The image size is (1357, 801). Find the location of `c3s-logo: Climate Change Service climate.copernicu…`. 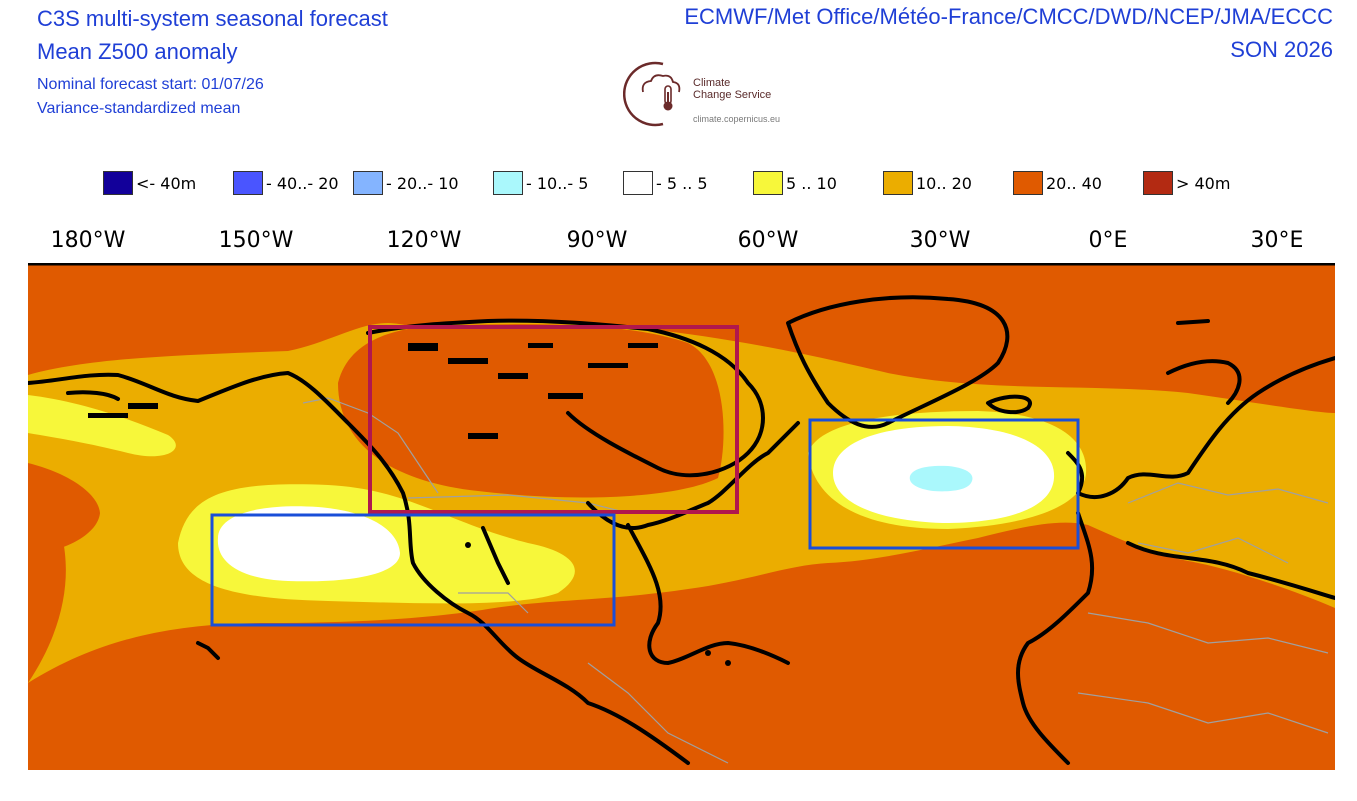

c3s-logo: Climate Change Service climate.copernicu… is located at coordinates (723, 93).